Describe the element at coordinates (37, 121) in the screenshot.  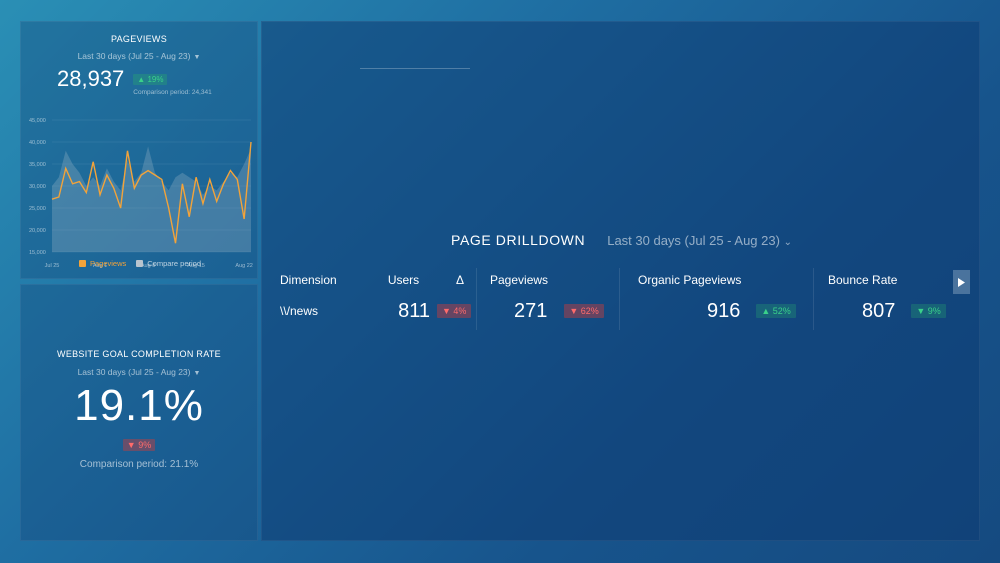
I see `y-tick-label: 45,000` at that location.